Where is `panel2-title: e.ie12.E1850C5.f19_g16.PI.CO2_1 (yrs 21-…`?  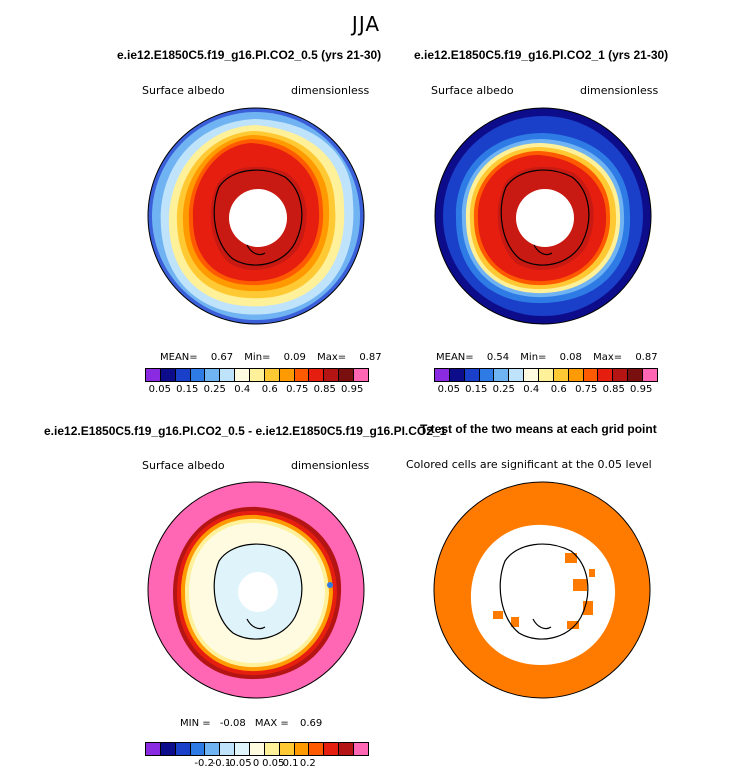
panel2-title: e.ie12.E1850C5.f19_g16.PI.CO2_1 (yrs 21-… is located at coordinates (541, 55).